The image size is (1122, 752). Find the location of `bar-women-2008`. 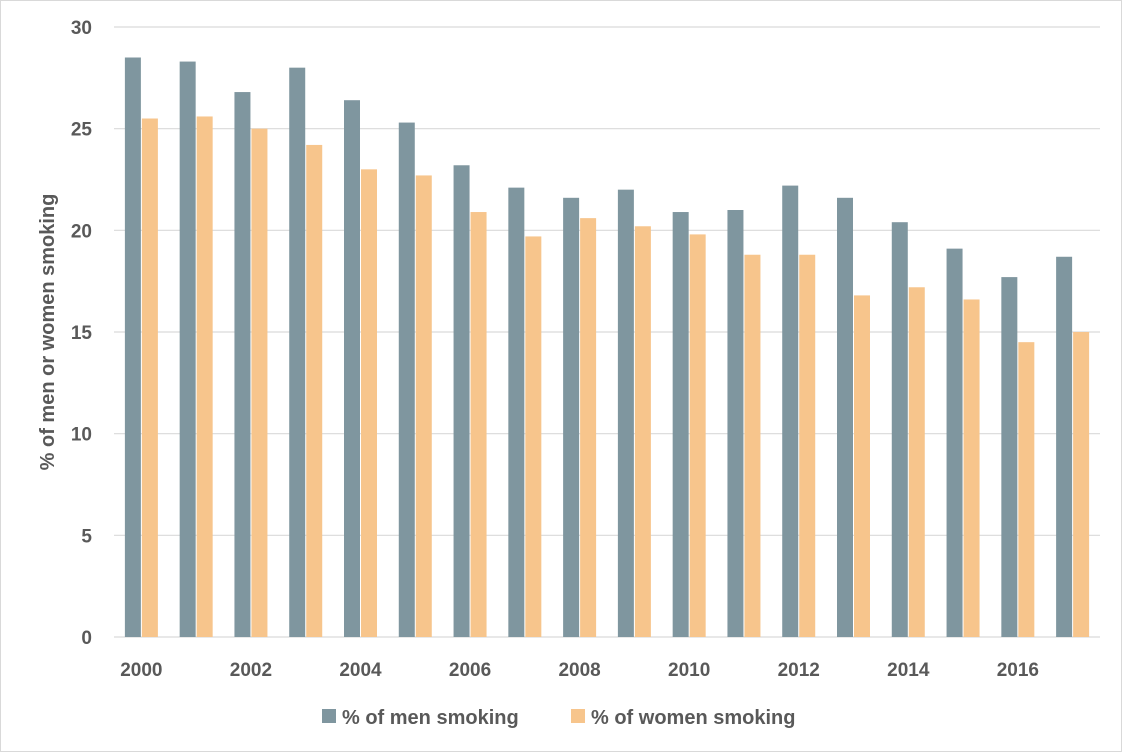

bar-women-2008 is located at coordinates (588, 427).